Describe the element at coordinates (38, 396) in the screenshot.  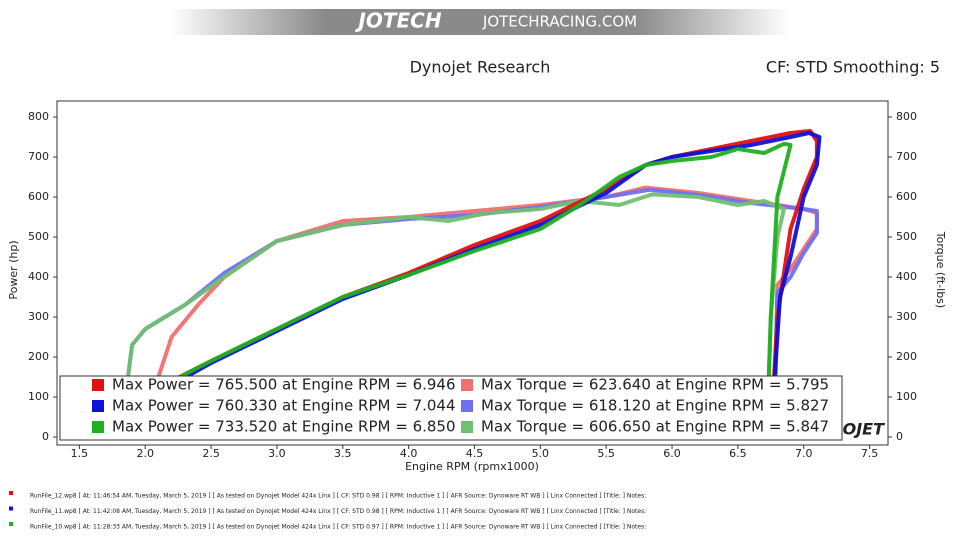
I see `y-tick-label: 100` at that location.